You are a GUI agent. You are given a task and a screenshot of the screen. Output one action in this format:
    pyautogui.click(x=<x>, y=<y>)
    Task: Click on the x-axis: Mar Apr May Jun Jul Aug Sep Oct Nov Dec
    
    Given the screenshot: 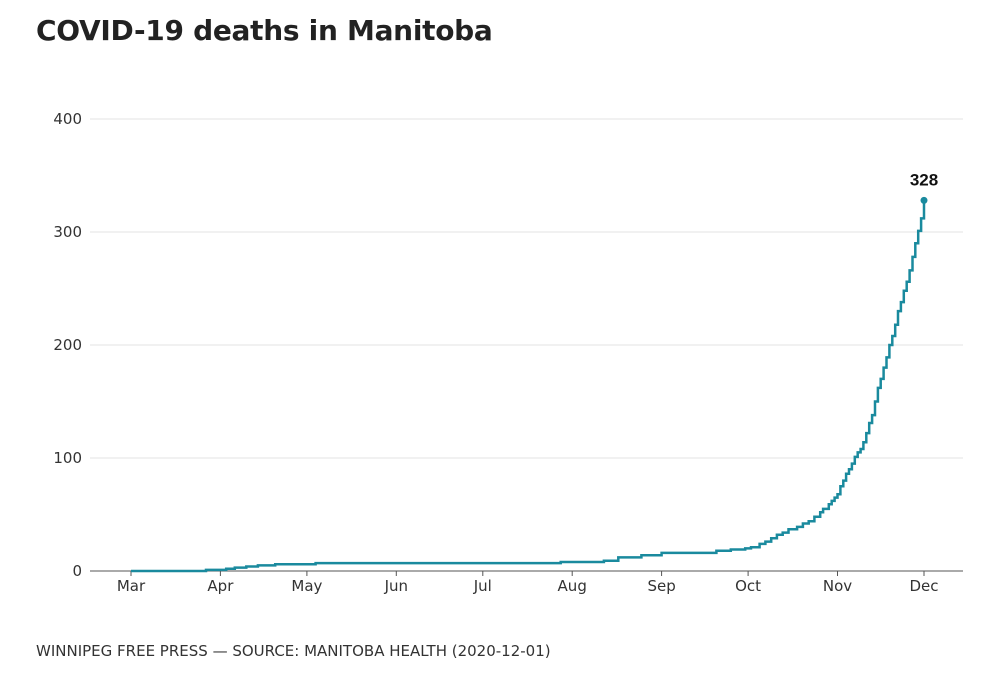 What is the action you would take?
    pyautogui.click(x=526, y=582)
    